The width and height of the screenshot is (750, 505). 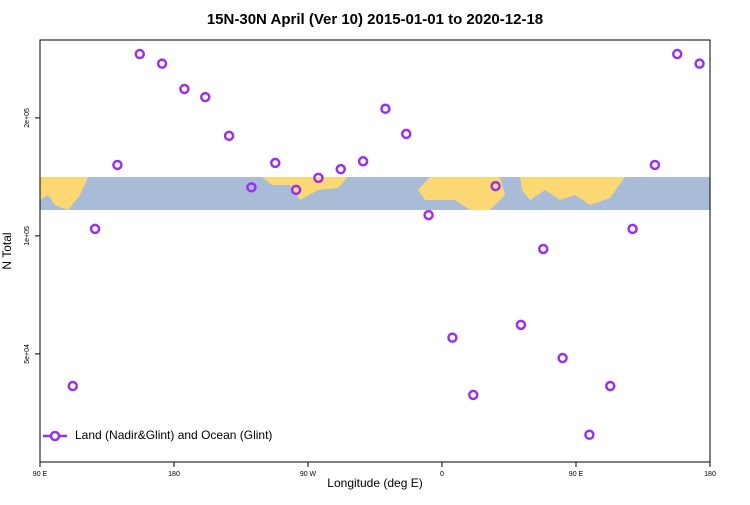 What do you see at coordinates (27, 354) in the screenshot?
I see `y-tick-label: 5e+04` at bounding box center [27, 354].